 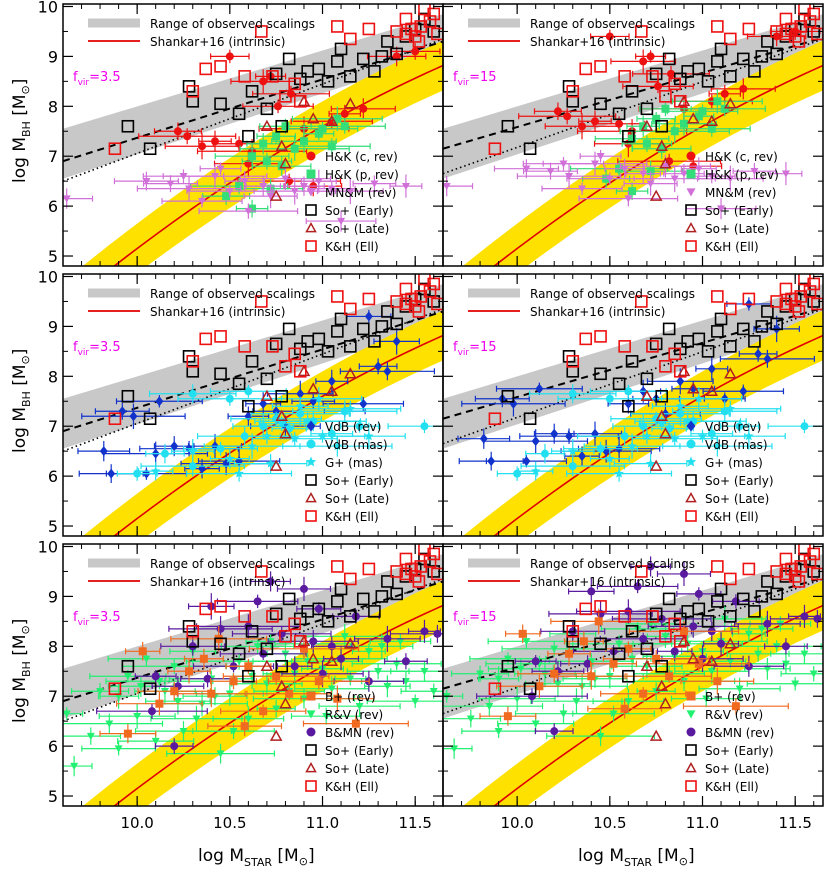 What do you see at coordinates (84, 83) in the screenshot?
I see `fvir-sub: vir` at bounding box center [84, 83].